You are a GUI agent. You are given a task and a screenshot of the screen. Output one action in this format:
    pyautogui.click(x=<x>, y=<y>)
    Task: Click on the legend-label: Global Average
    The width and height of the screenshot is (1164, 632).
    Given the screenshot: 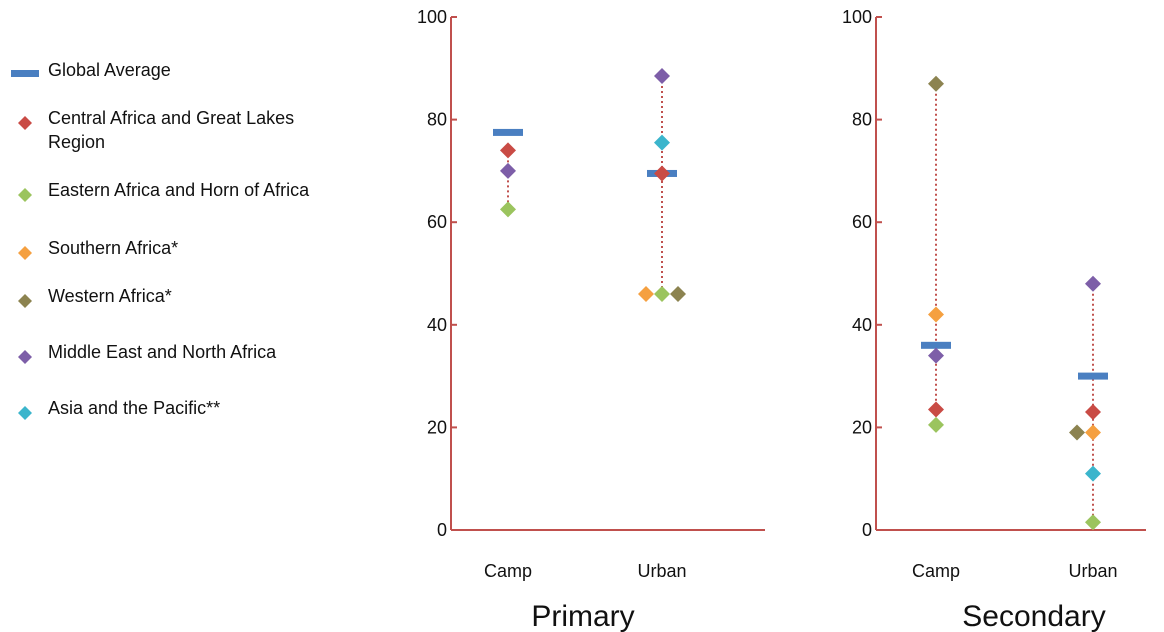 What is the action you would take?
    pyautogui.click(x=109, y=70)
    